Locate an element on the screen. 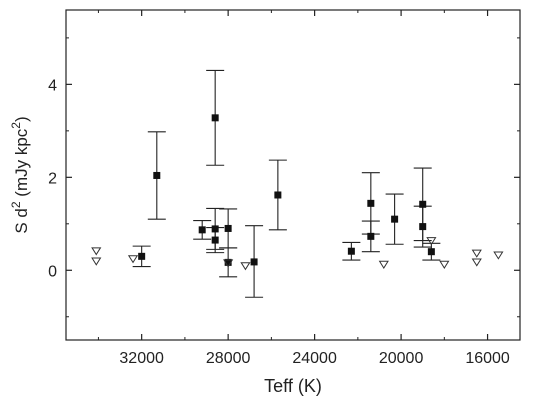 This screenshot has width=534, height=403. y-tick-label: 2 is located at coordinates (52, 178).